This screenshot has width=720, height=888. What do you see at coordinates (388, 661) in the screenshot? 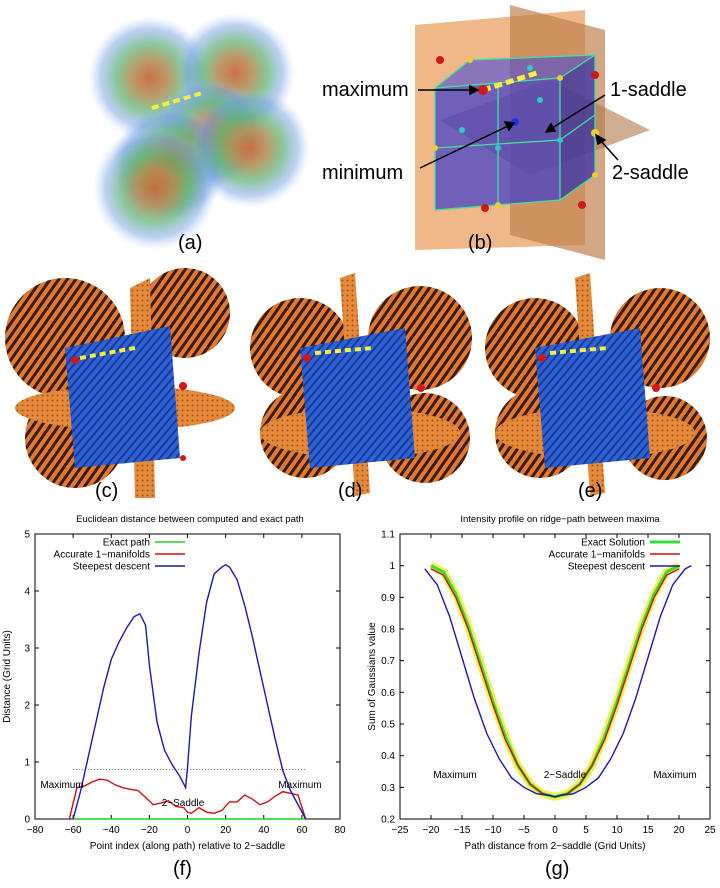
I see `y-tick-label: 0.7` at bounding box center [388, 661].